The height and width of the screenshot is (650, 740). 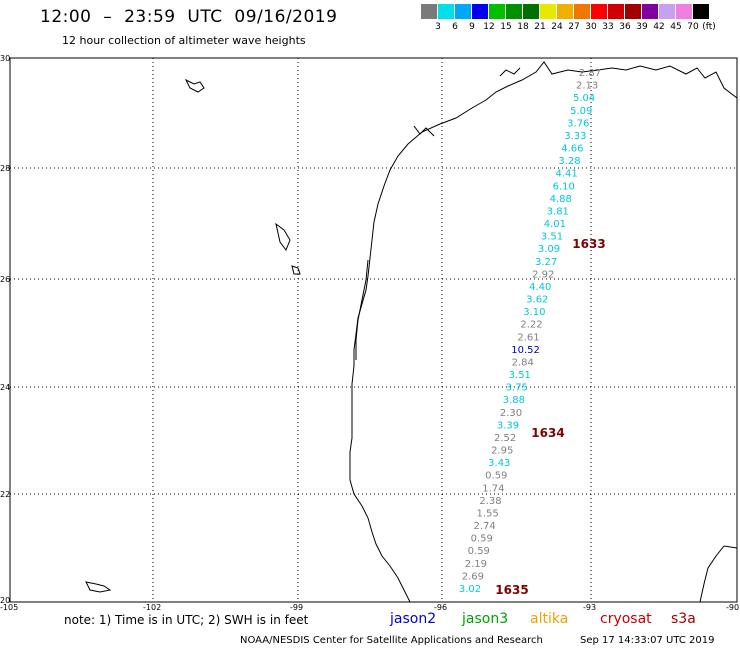 What do you see at coordinates (558, 211) in the screenshot?
I see `swh-value: 3.81` at bounding box center [558, 211].